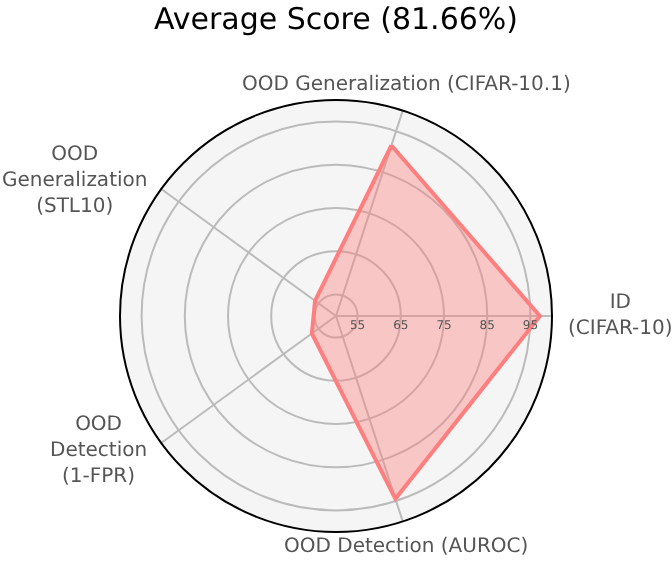 The width and height of the screenshot is (672, 562). Describe the element at coordinates (336, 19) in the screenshot. I see `chart-title: Average Score (81.66%)` at that location.